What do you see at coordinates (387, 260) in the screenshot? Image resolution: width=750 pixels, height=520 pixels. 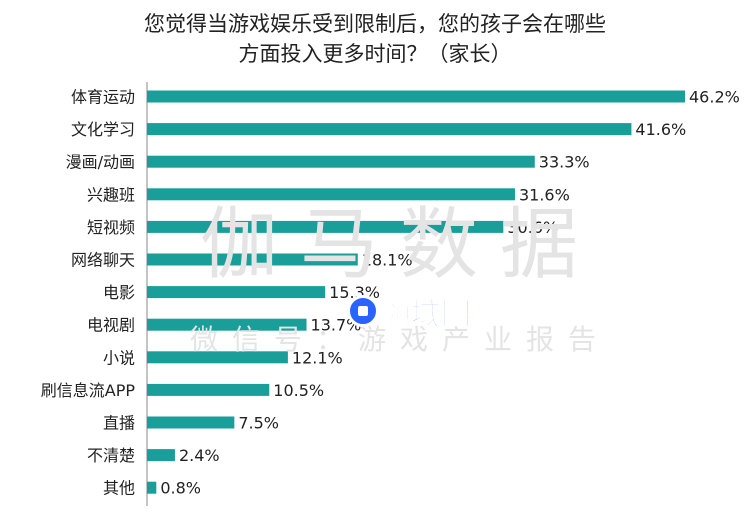 I see `value-label: 18.1%` at bounding box center [387, 260].